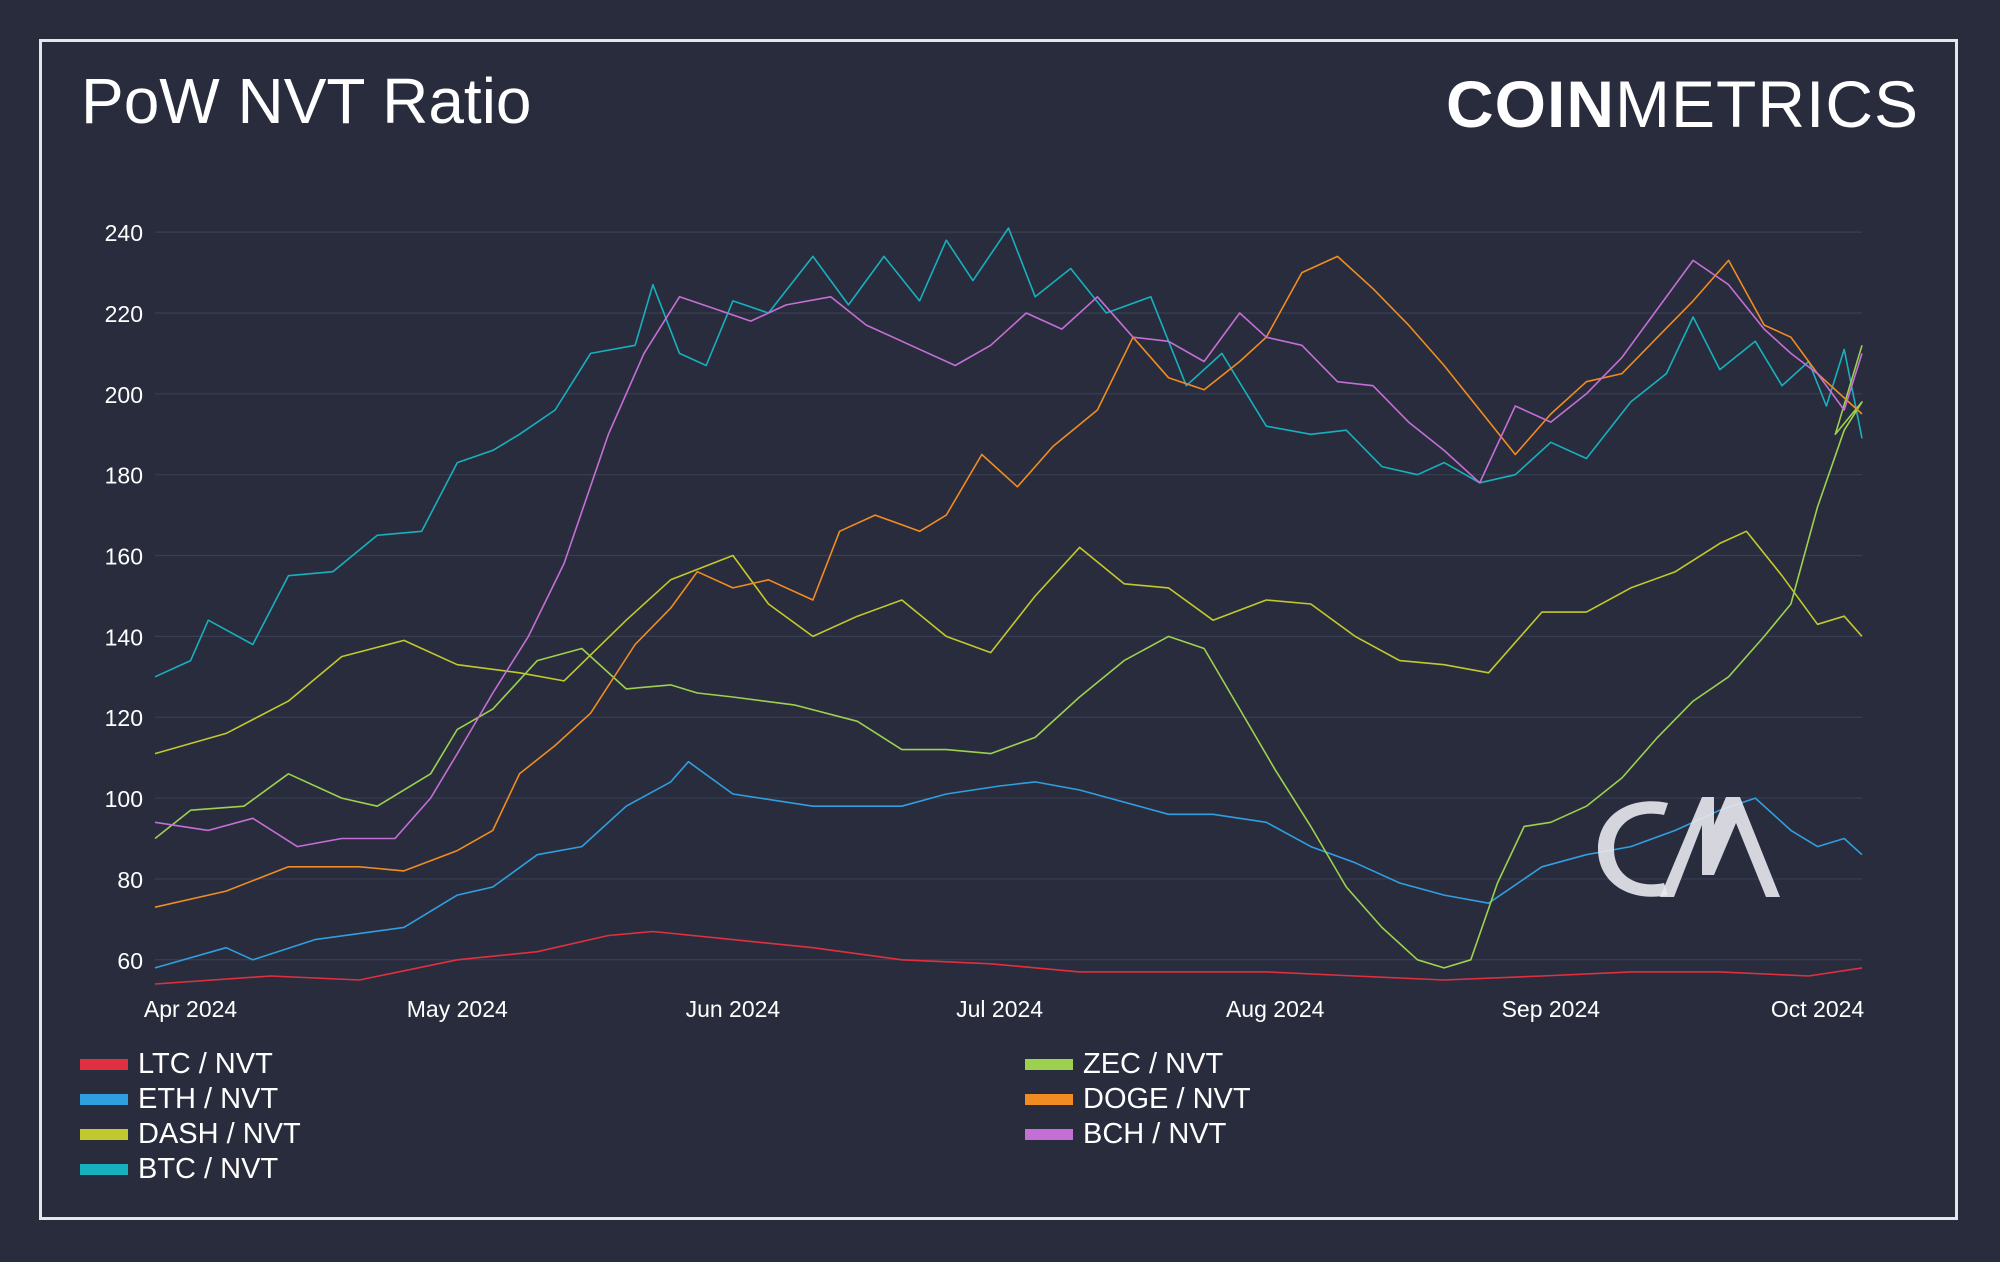  What do you see at coordinates (124, 557) in the screenshot?
I see `y-tick-label: 160` at bounding box center [124, 557].